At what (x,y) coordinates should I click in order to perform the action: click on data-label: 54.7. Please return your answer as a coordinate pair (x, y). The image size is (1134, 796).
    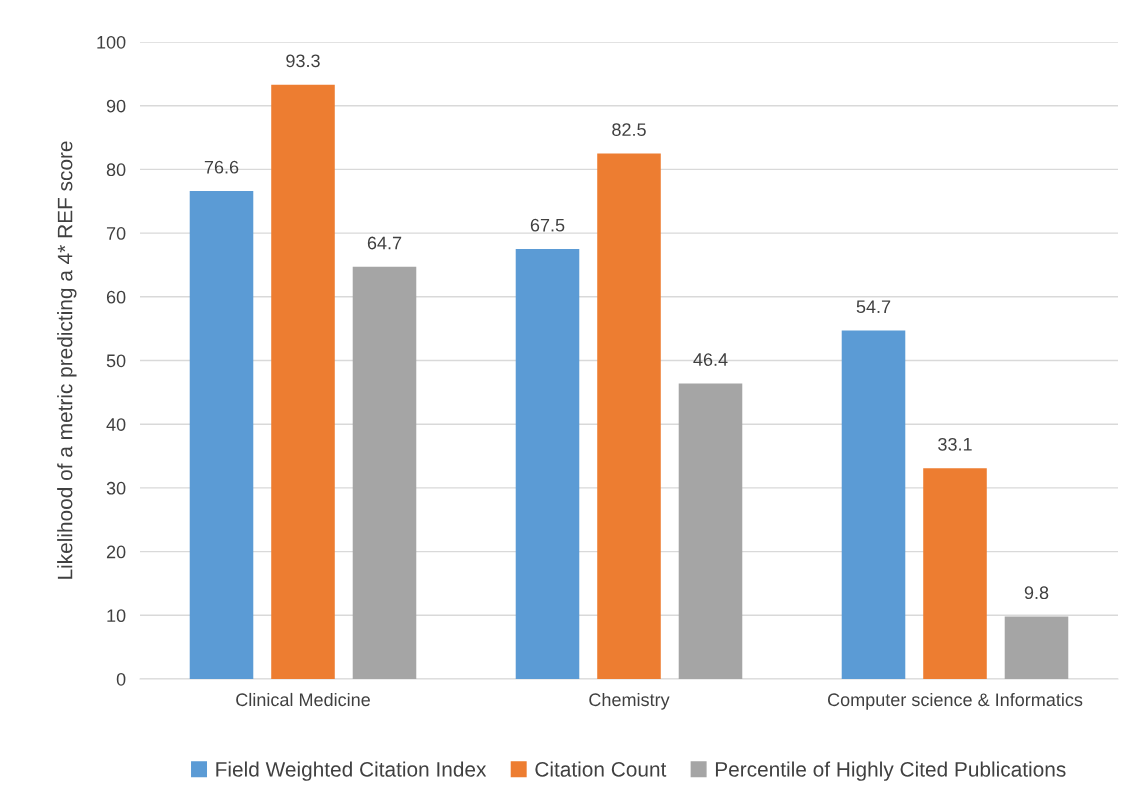
    Looking at the image, I should click on (873, 307).